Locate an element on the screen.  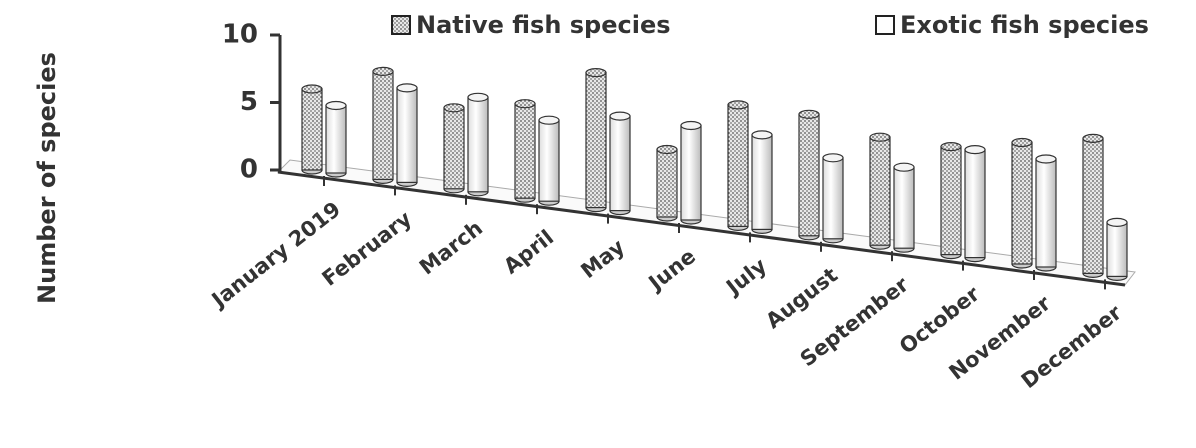
x-tick-label: August is located at coordinates (801, 298).